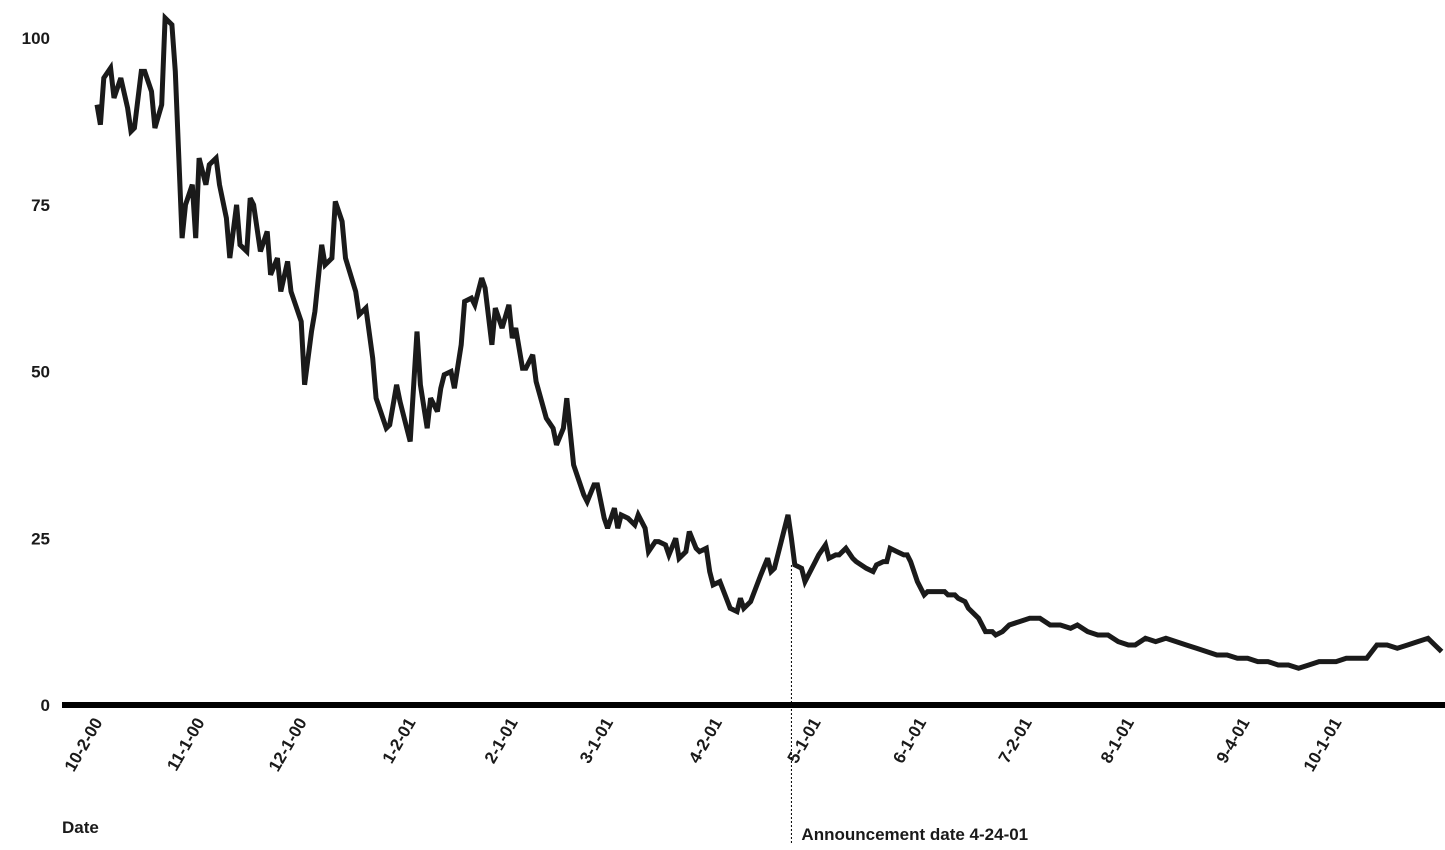 The height and width of the screenshot is (850, 1445). I want to click on y-tick-label: 0, so click(45, 705).